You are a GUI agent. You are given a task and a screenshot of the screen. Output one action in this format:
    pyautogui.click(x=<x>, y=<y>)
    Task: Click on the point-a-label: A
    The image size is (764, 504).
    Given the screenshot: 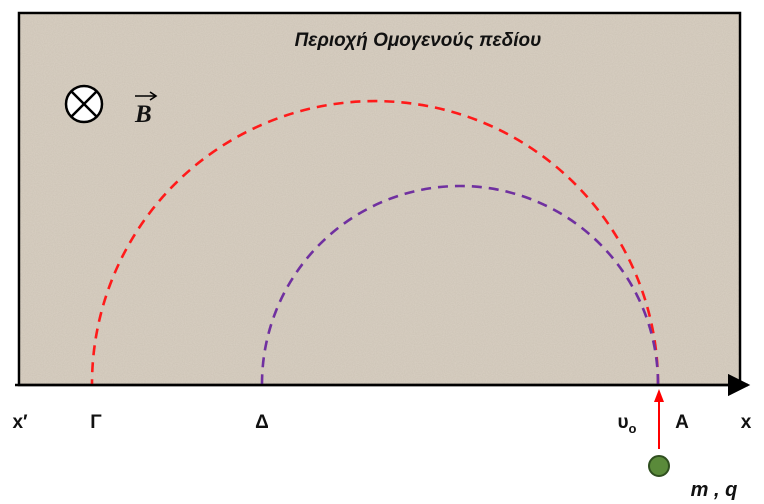 What is the action you would take?
    pyautogui.click(x=682, y=422)
    